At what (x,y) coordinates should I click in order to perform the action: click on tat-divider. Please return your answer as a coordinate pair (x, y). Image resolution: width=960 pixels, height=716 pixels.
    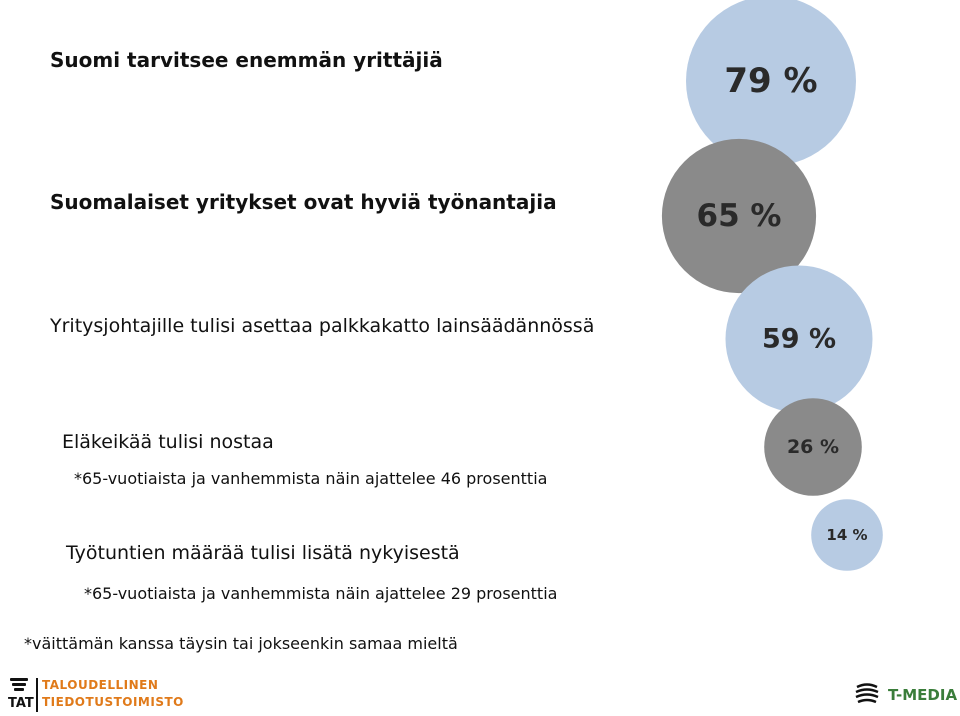
    Looking at the image, I should click on (37, 695).